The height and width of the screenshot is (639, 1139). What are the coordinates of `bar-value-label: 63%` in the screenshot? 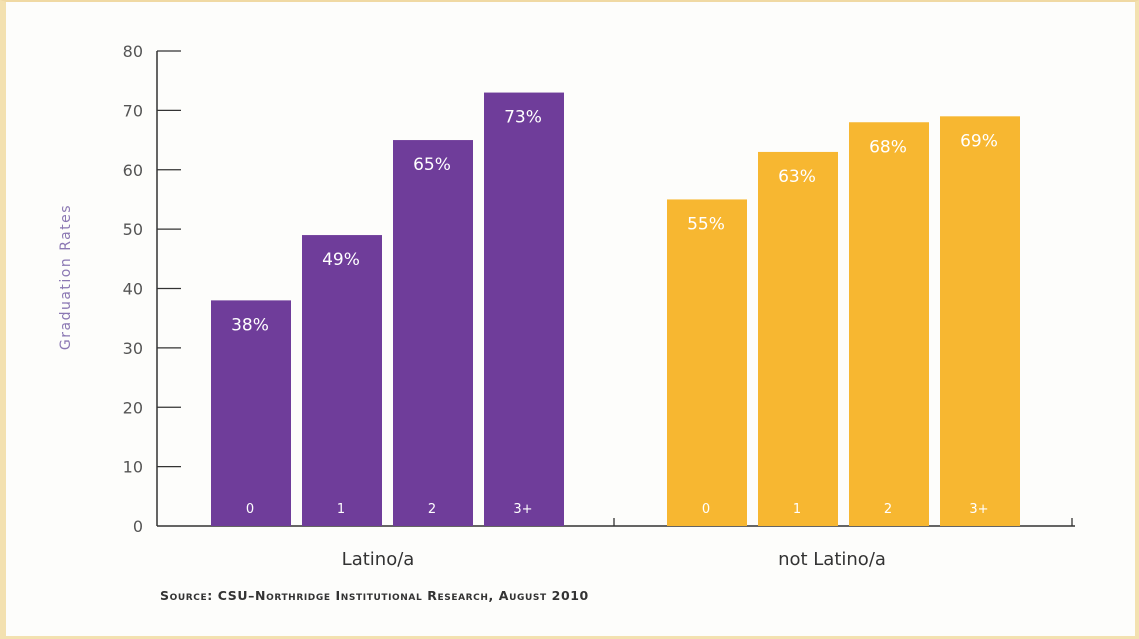 It's located at (797, 177).